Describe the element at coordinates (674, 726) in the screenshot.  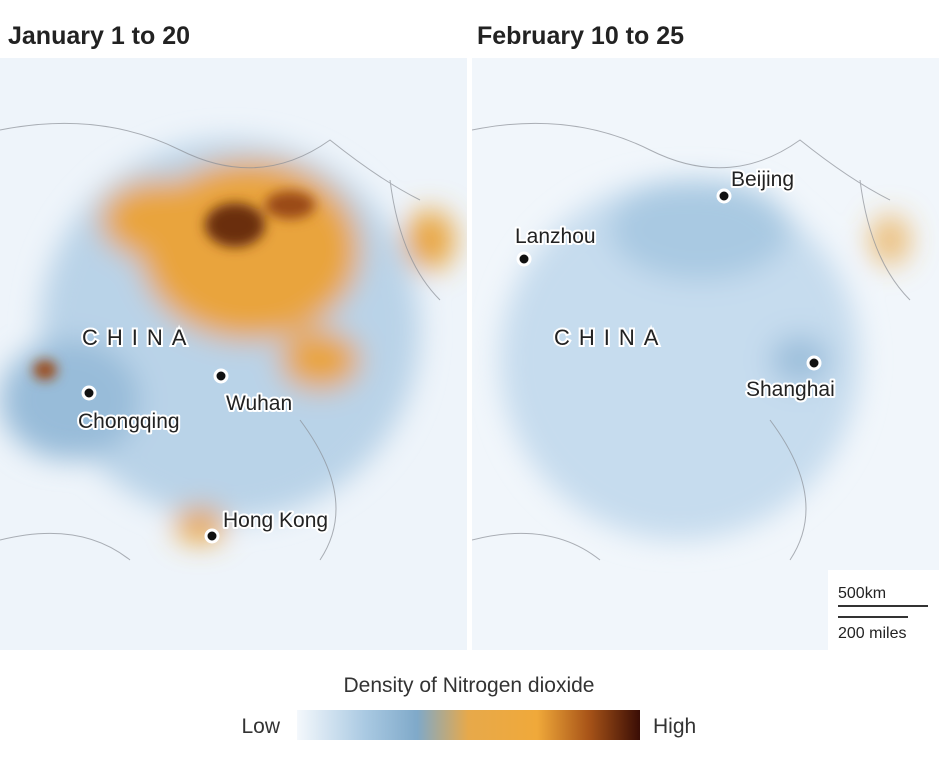
I see `legend-high: High` at that location.